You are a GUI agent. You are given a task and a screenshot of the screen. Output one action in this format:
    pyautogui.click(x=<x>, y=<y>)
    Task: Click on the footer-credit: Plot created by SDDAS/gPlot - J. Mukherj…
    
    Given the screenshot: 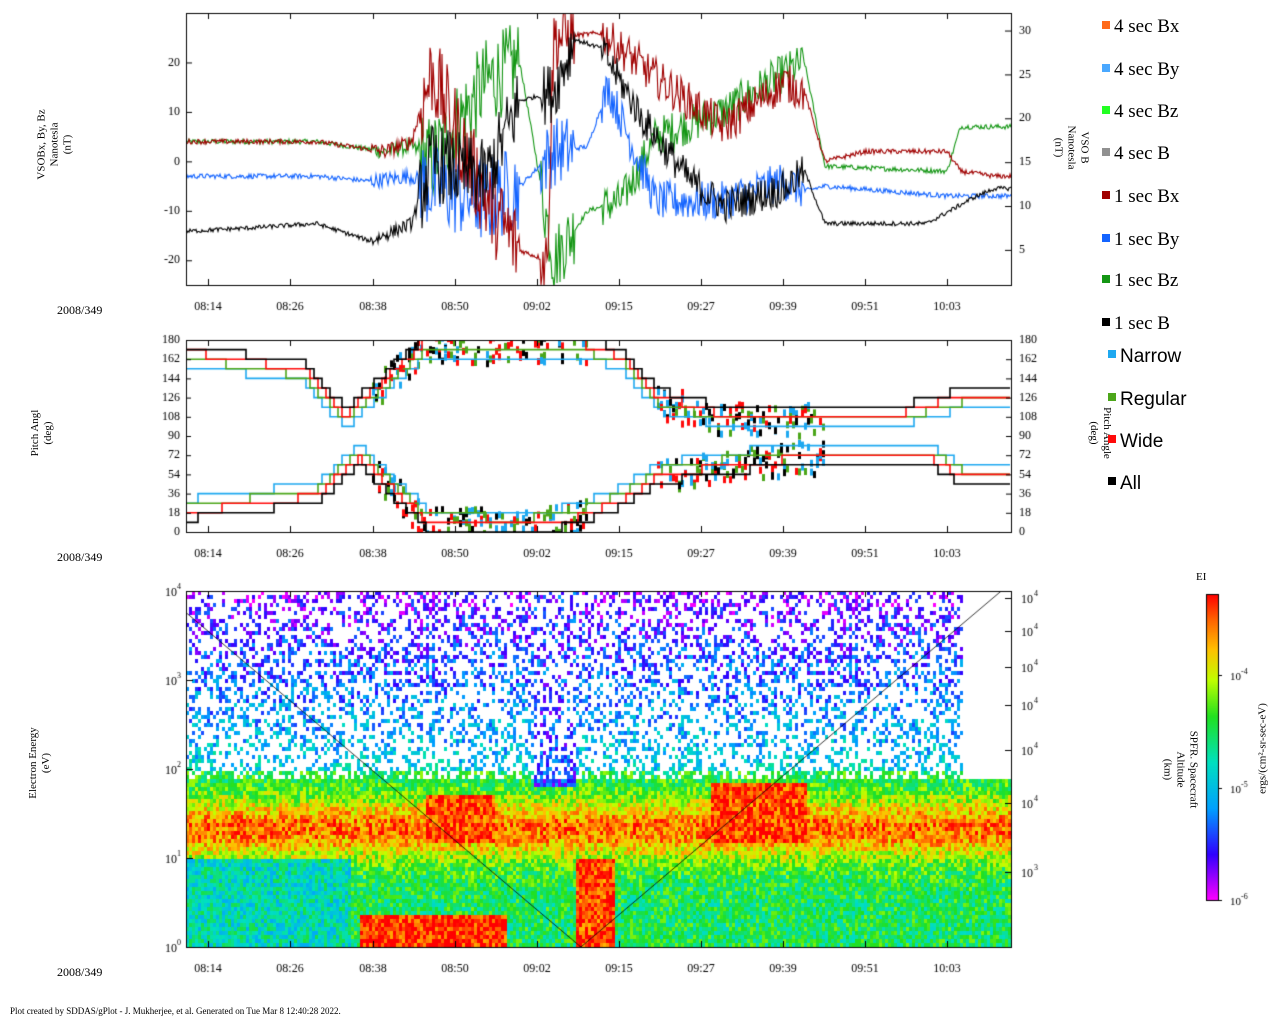 What is the action you would take?
    pyautogui.click(x=175, y=1011)
    